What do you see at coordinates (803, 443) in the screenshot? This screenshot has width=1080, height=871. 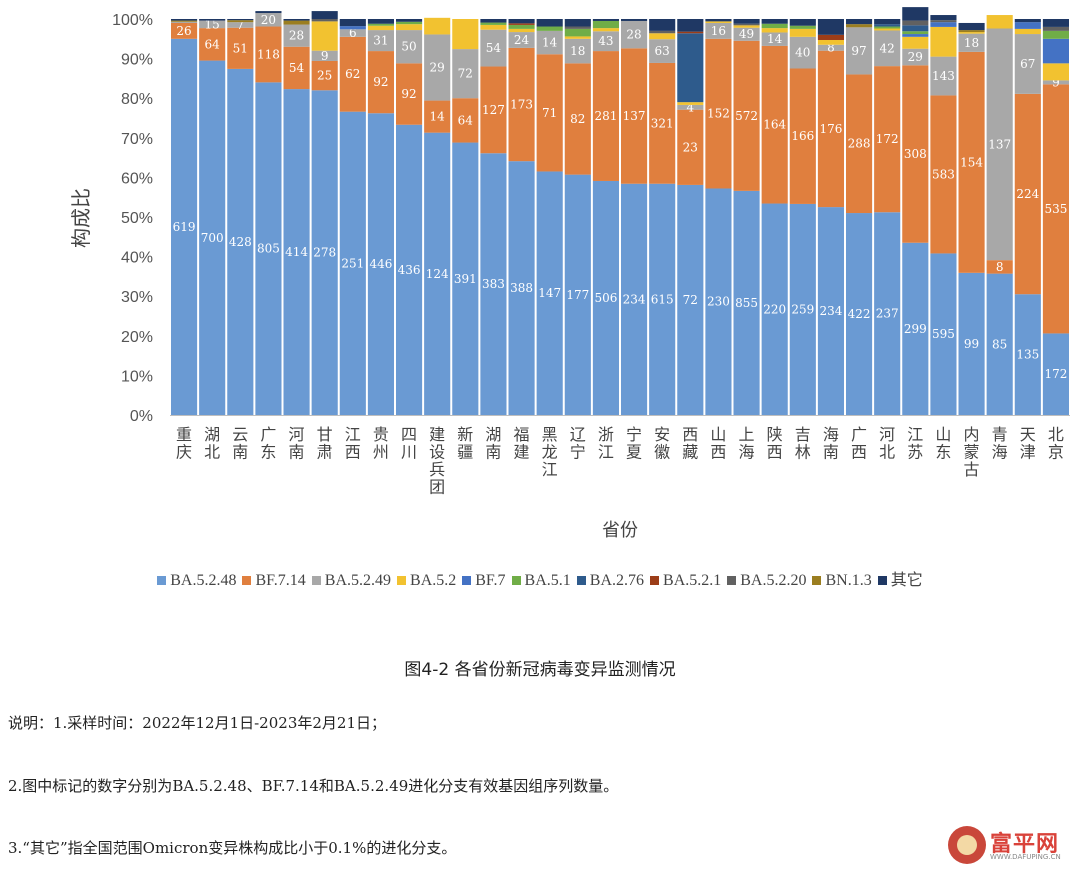 I see `x-tick-label: 吉林` at bounding box center [803, 443].